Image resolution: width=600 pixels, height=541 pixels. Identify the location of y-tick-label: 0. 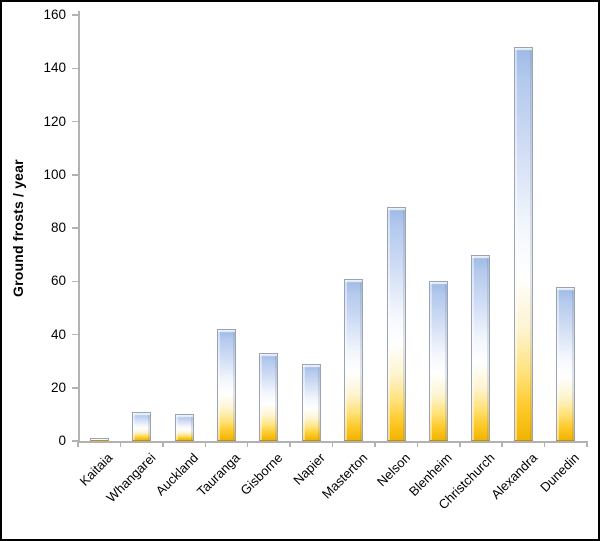
(62, 440).